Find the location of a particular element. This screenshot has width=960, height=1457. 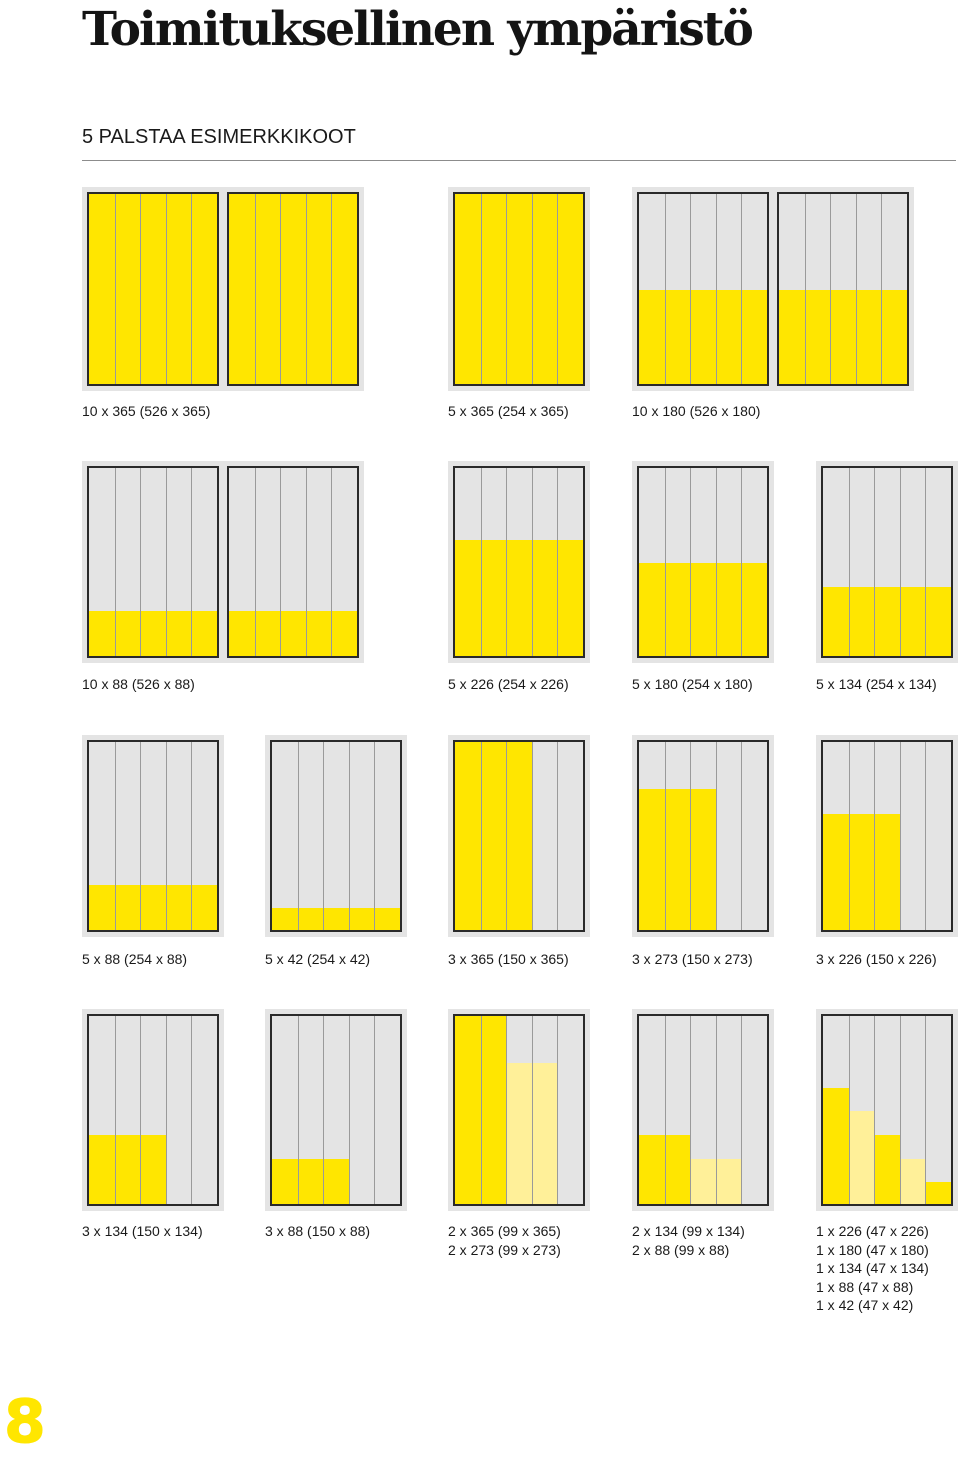

size-caption-line: 3 x 88 (150 x 88) is located at coordinates (318, 1231).